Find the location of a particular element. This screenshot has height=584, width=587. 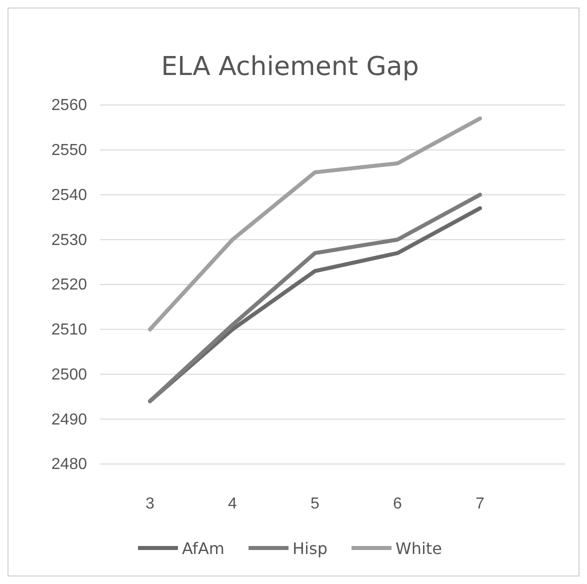

x-tick-label: 5 is located at coordinates (315, 503).